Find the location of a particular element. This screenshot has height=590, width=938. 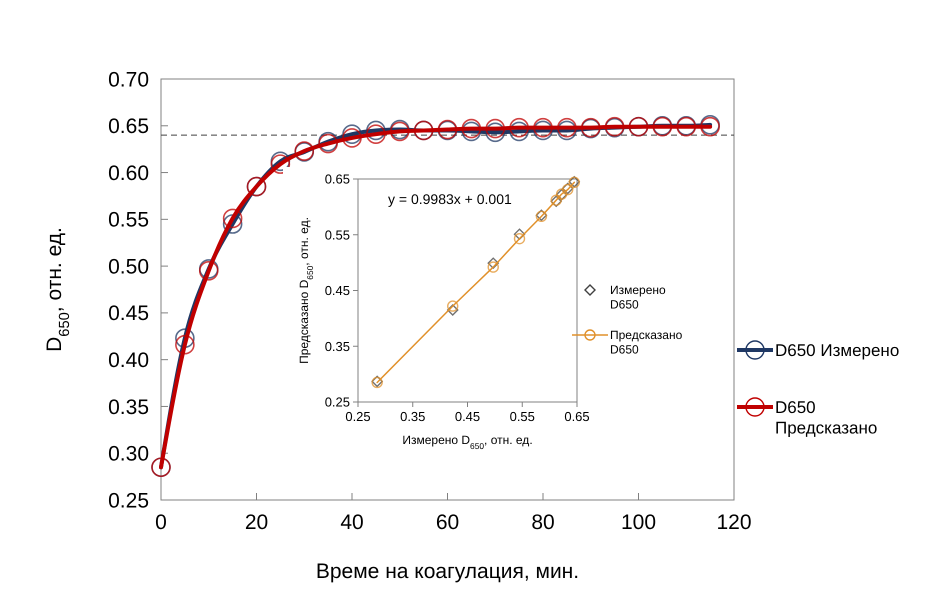

y-tick-label: 0.70 is located at coordinates (128, 80).